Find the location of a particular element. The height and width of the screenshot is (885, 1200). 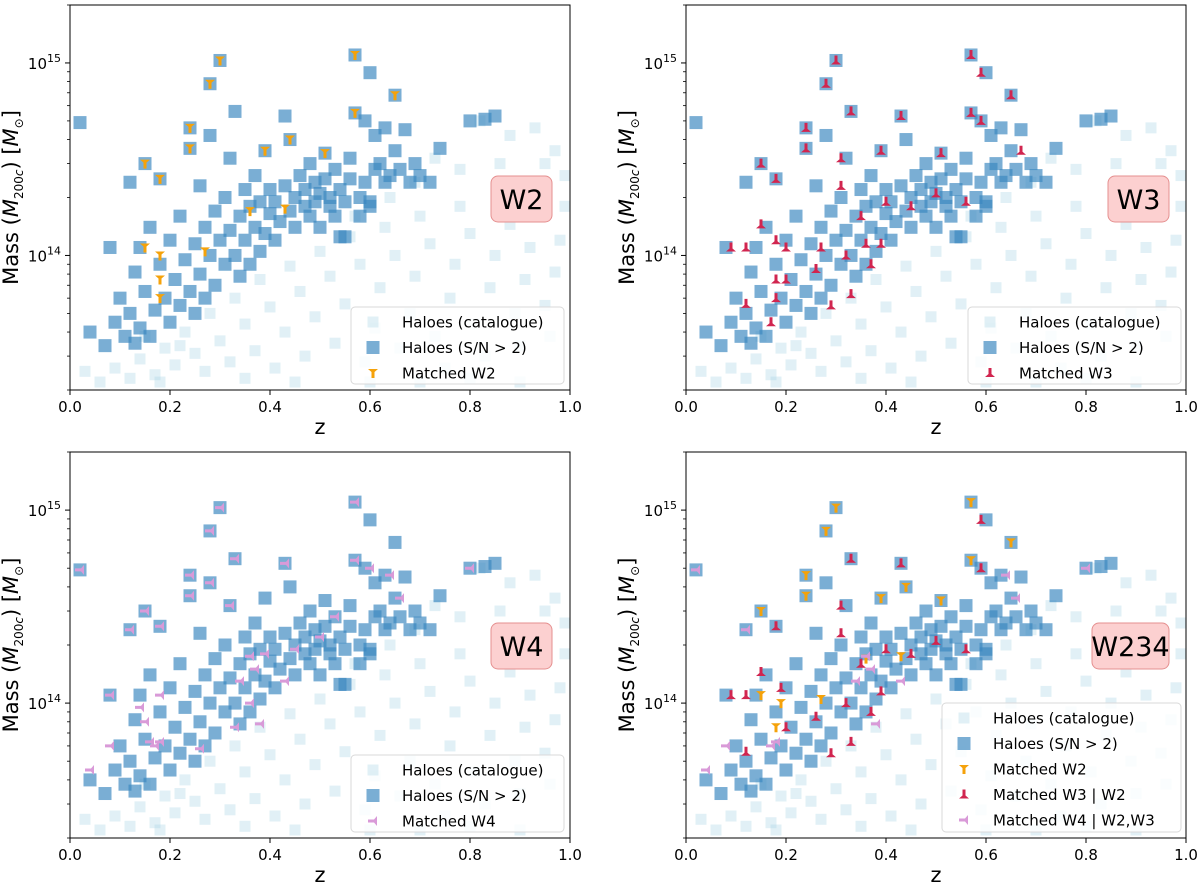

legend-box is located at coordinates (457, 345).